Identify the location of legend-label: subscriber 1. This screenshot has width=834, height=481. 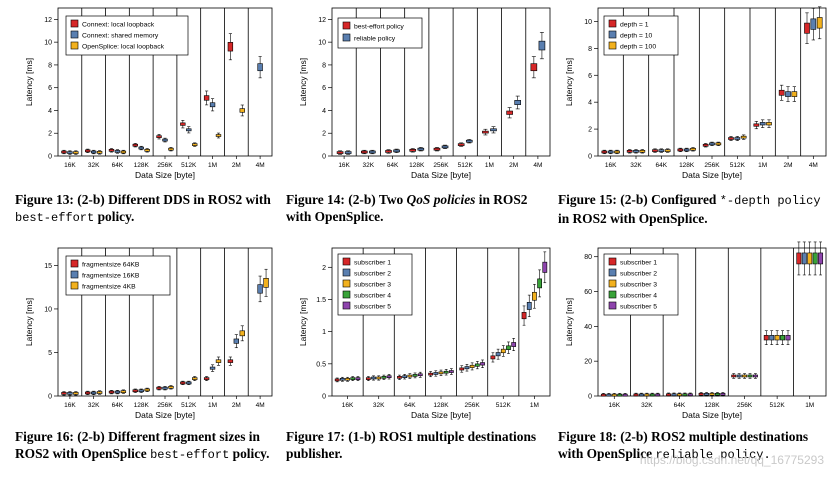
(638, 263).